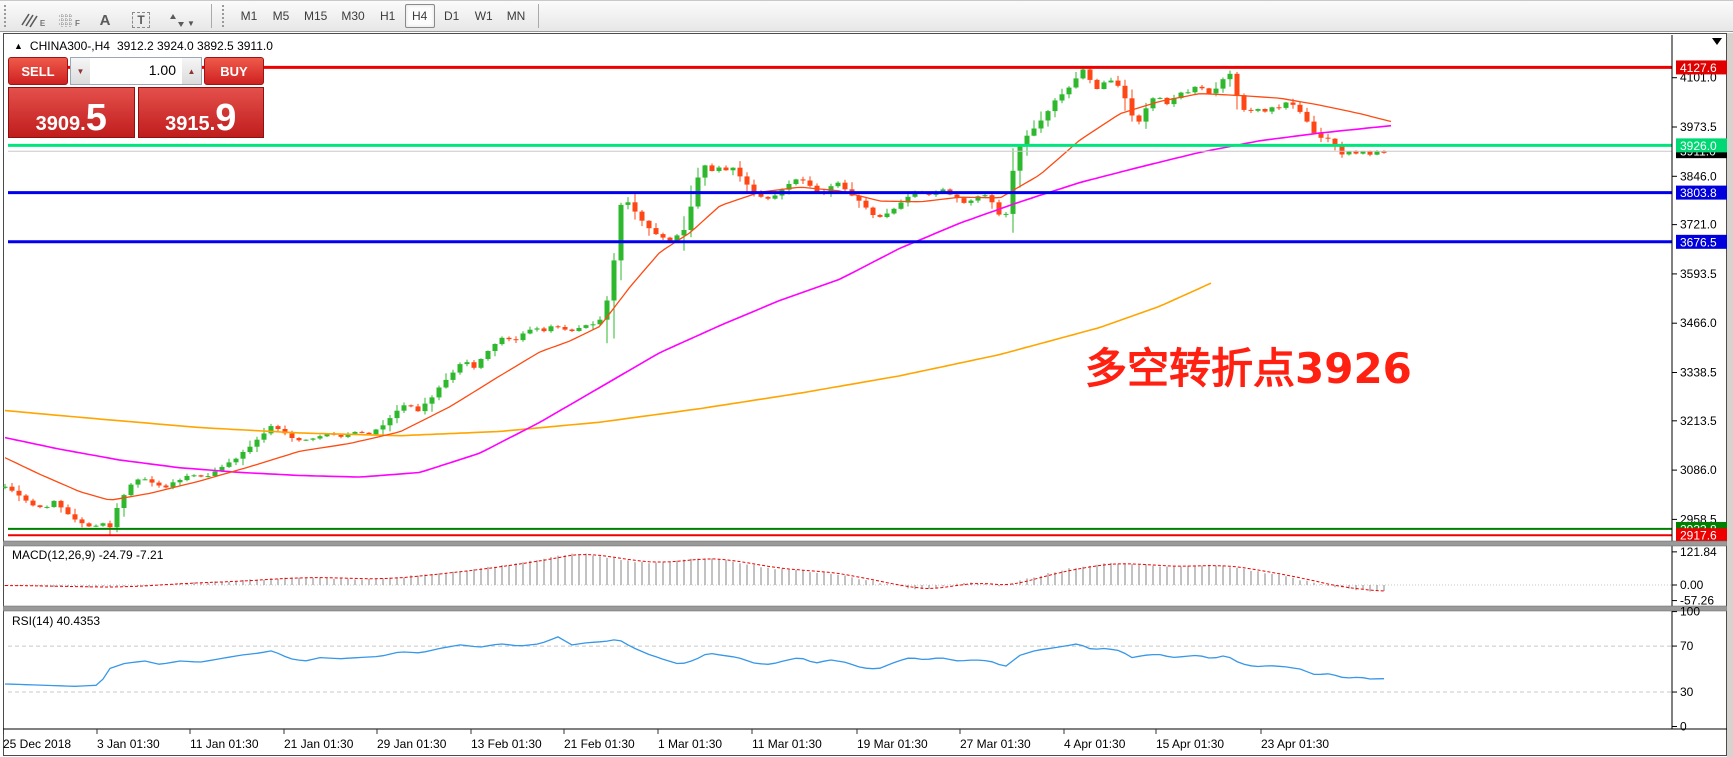  Describe the element at coordinates (69, 46) in the screenshot. I see `symbol-name: CHINA300-,H4` at that location.